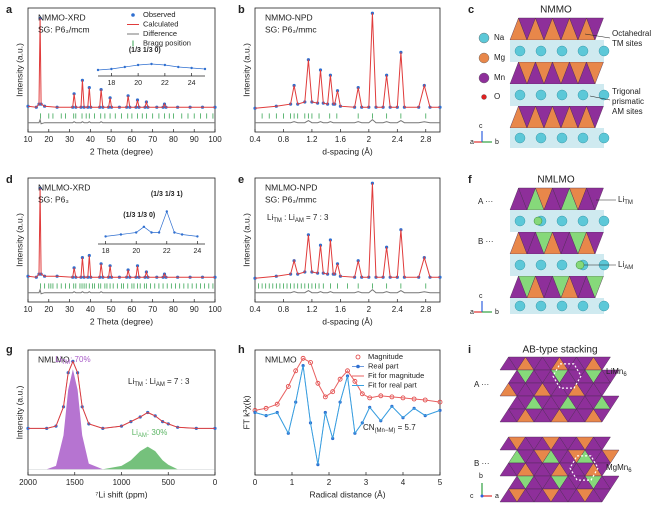  What do you see at coordinates (312, 309) in the screenshot?
I see `x-tick-label: 1.2` at bounding box center [312, 309].